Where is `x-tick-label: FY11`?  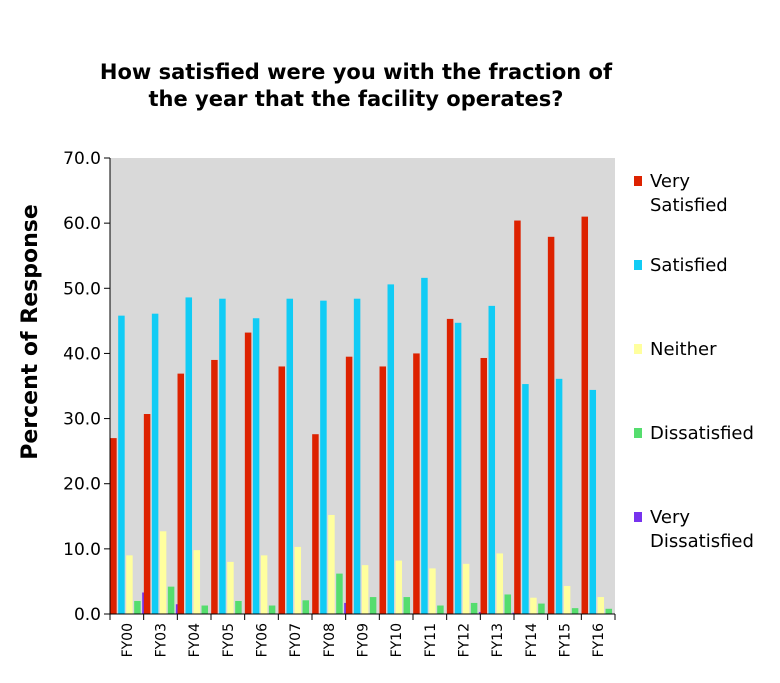 x-tick-label: FY11 is located at coordinates (431, 640).